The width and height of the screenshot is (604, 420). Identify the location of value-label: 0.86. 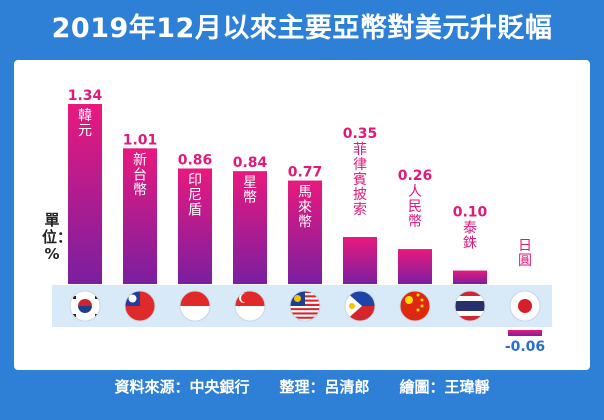
(195, 160).